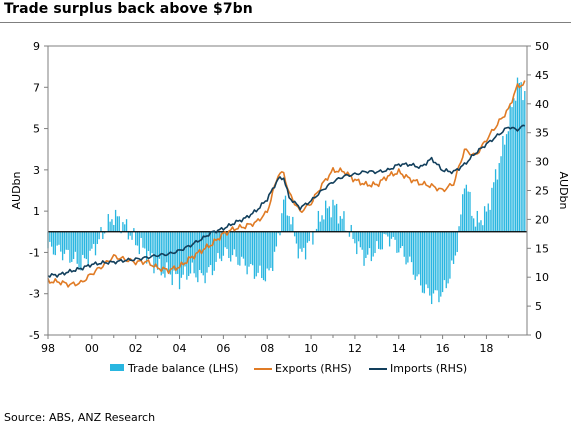 The image size is (571, 431). What do you see at coordinates (538, 335) in the screenshot?
I see `y-right-tick-label: 0` at bounding box center [538, 335].